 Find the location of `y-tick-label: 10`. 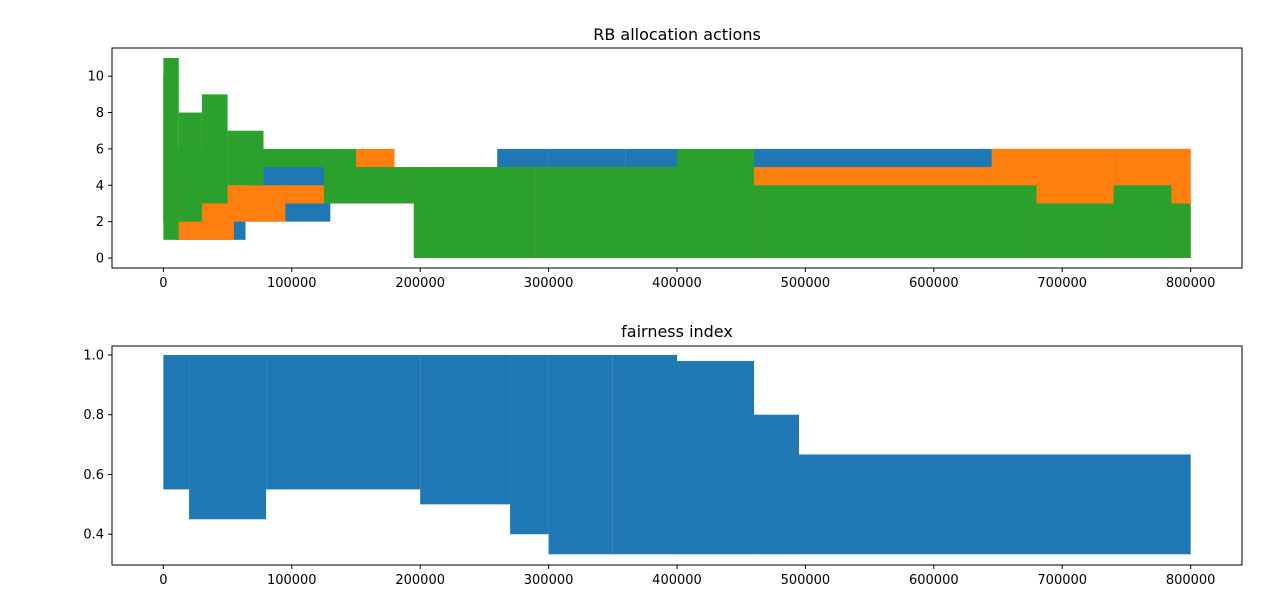

y-tick-label: 10 is located at coordinates (95, 77).